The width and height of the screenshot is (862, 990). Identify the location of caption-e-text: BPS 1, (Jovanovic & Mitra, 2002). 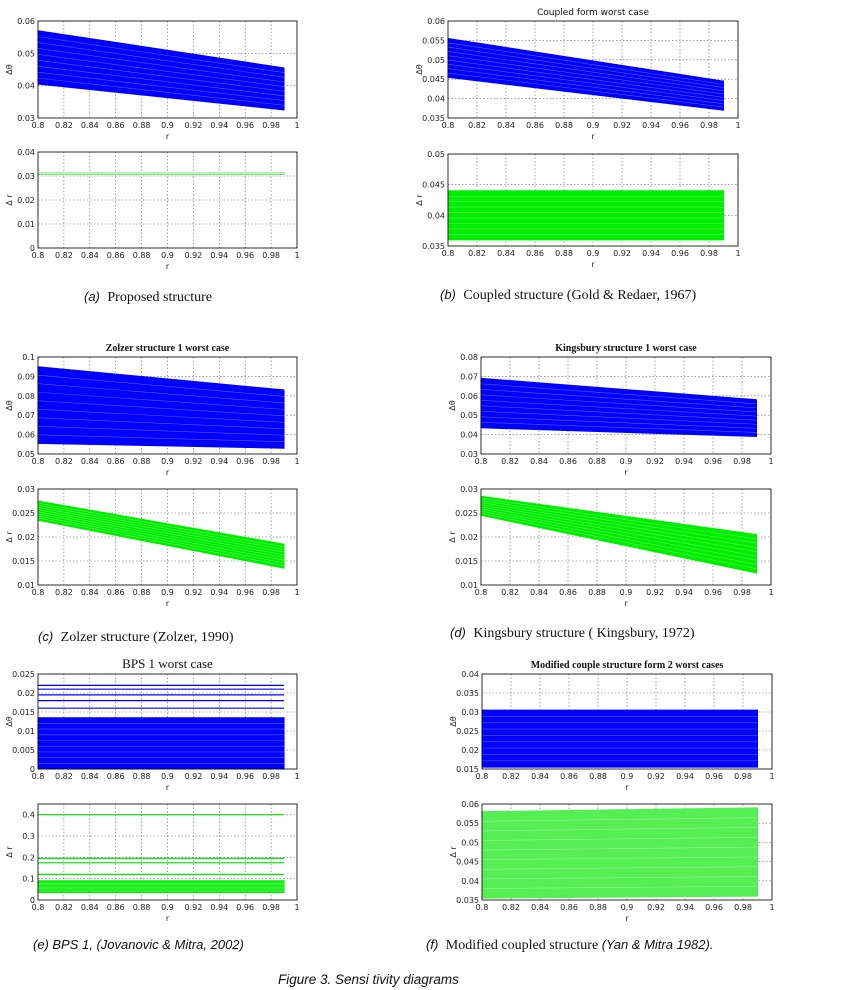
(148, 944).